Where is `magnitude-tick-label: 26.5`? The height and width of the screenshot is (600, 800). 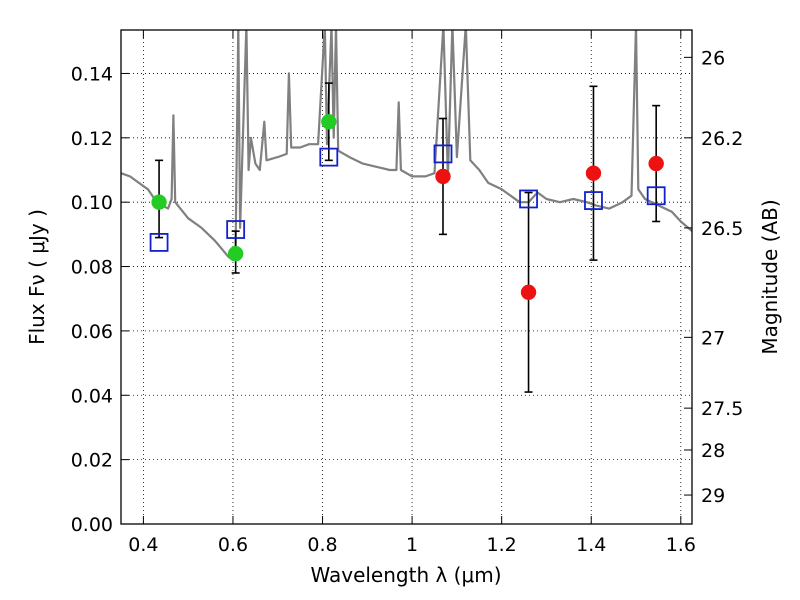
magnitude-tick-label: 26.5 is located at coordinates (722, 229).